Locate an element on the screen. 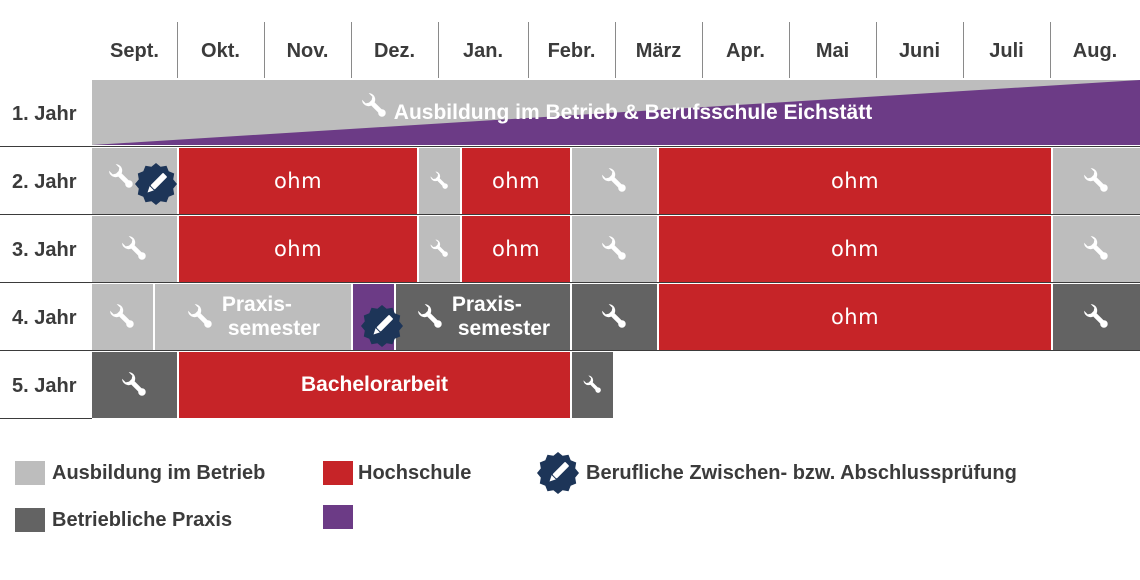 Image resolution: width=1140 pixels, height=580 pixels. legend-swatch-ausbildung is located at coordinates (30, 473).